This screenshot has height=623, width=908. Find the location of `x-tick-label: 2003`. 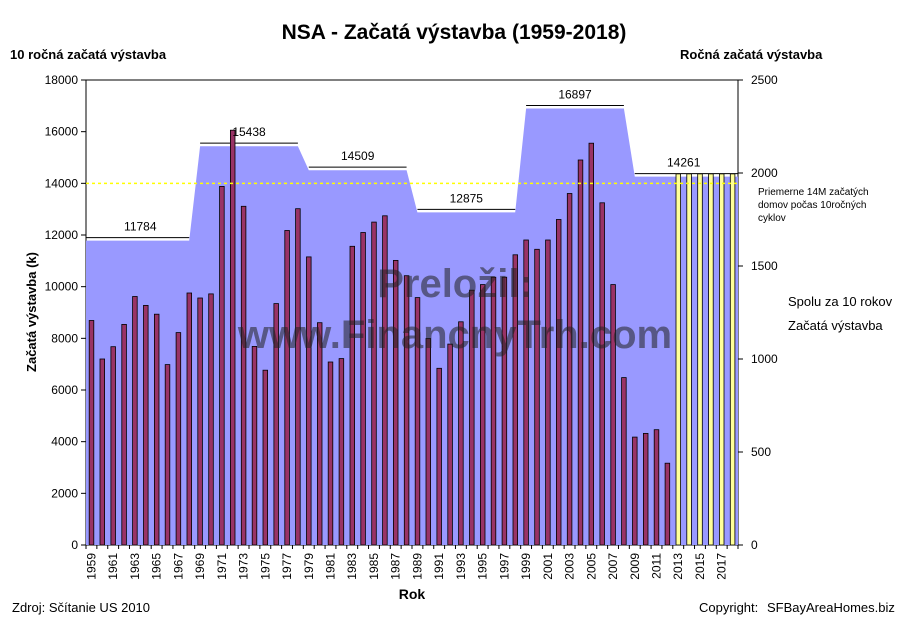

x-tick-label: 2003 is located at coordinates (570, 566).